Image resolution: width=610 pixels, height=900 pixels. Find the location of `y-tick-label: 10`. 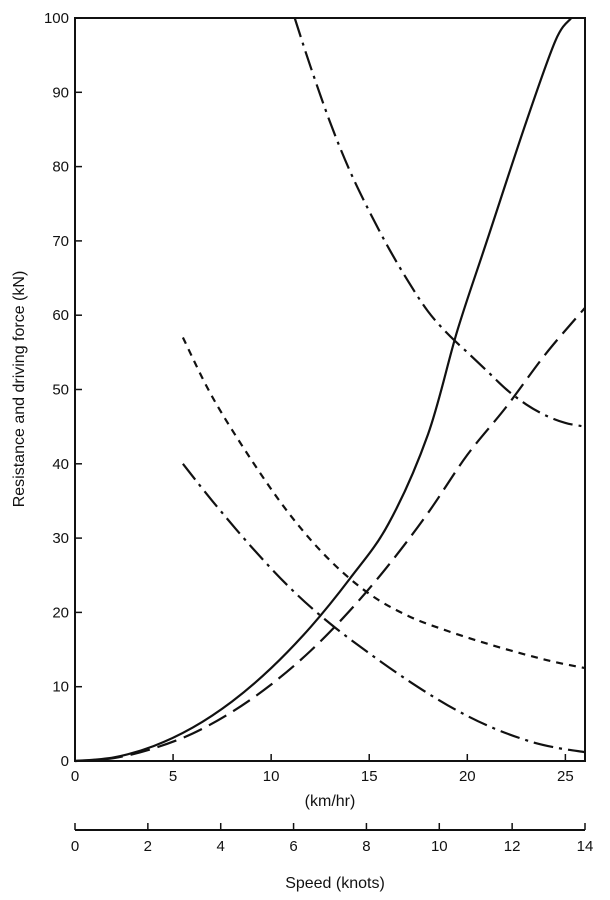

y-tick-label: 10 is located at coordinates (60, 687).